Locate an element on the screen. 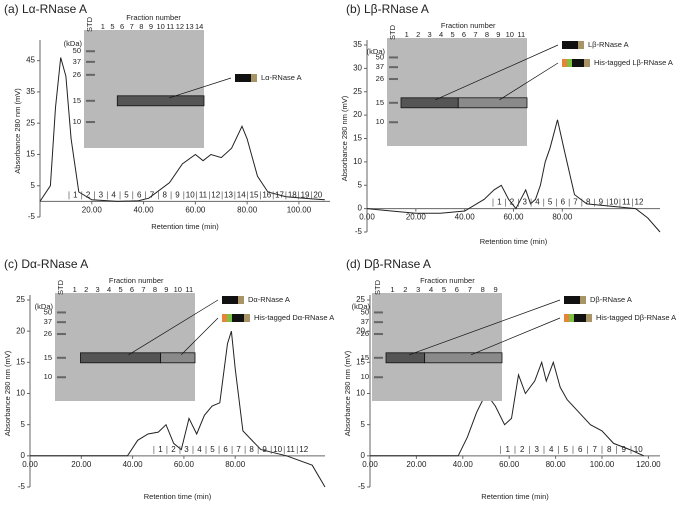  y-tick-label: 20 is located at coordinates (360, 330).